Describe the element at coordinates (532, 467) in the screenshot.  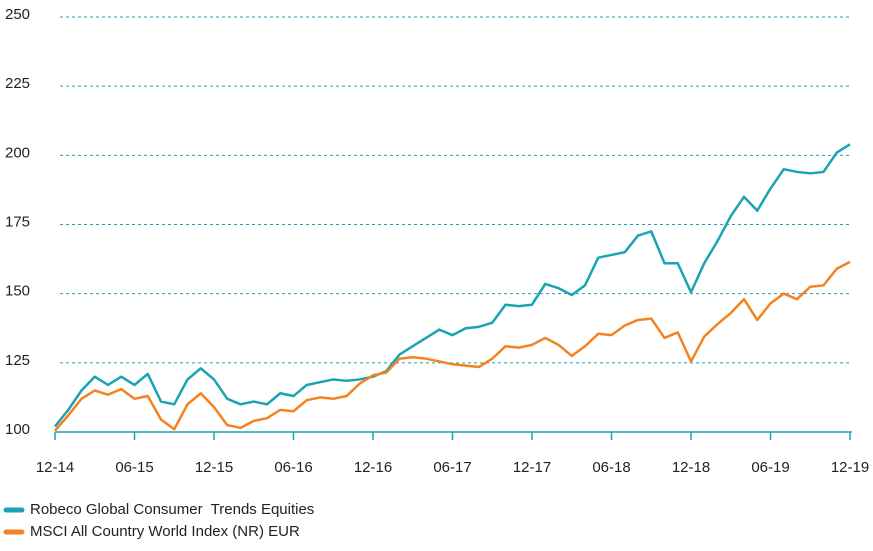
I see `x-tick-label: 12-17` at that location.